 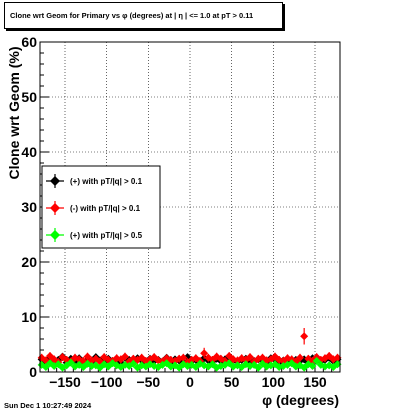 I want to click on x-tick-label: 50, so click(x=232, y=382).